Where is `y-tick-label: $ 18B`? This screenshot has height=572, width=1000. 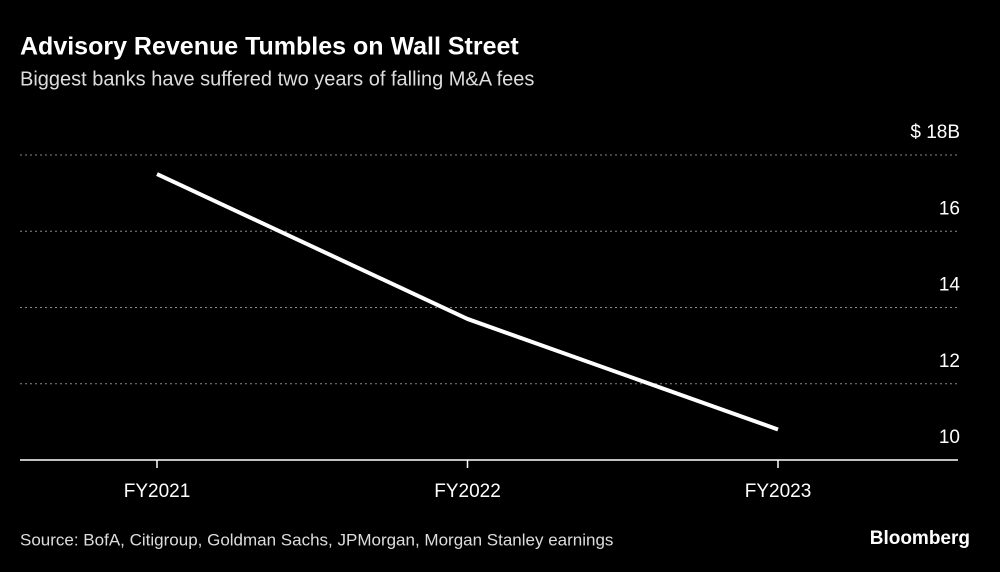
y-tick-label: $ 18B is located at coordinates (935, 132).